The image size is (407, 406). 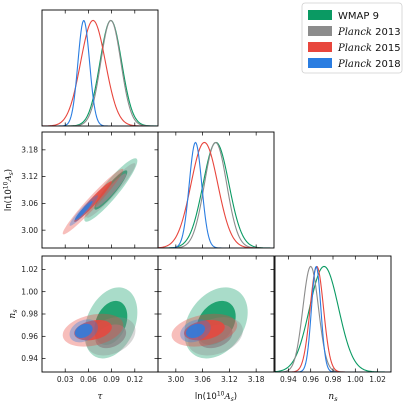 I want to click on marginal-curve-lnAs-planck2013, so click(x=216, y=194).